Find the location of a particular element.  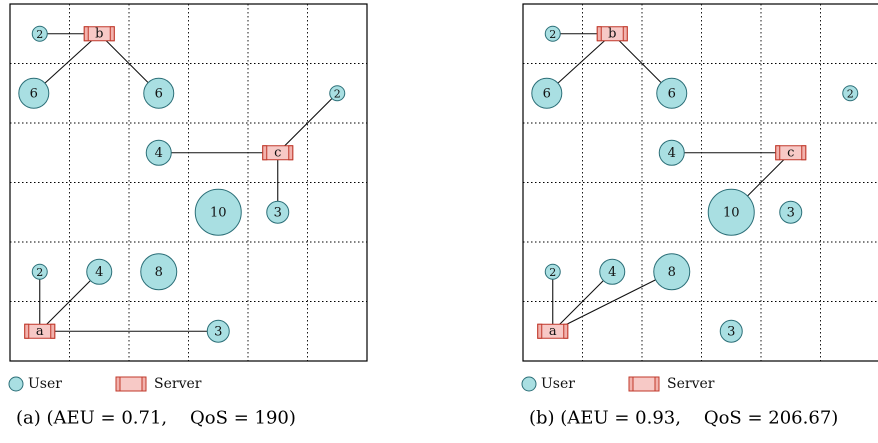

panel-caption: (b) (AEU = 0.93, QoS = 206.67) is located at coordinates (683, 418).